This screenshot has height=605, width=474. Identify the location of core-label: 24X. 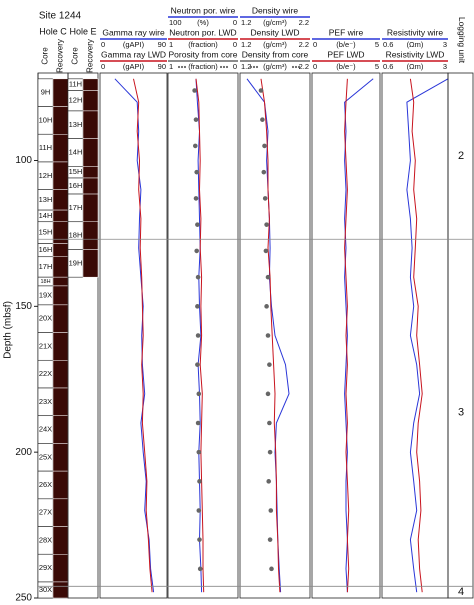
(45, 429).